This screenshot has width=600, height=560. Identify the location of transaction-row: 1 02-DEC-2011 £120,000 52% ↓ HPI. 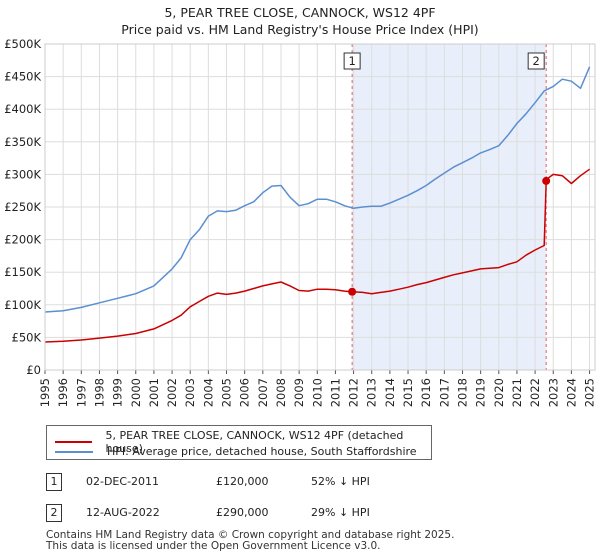
(306, 482).